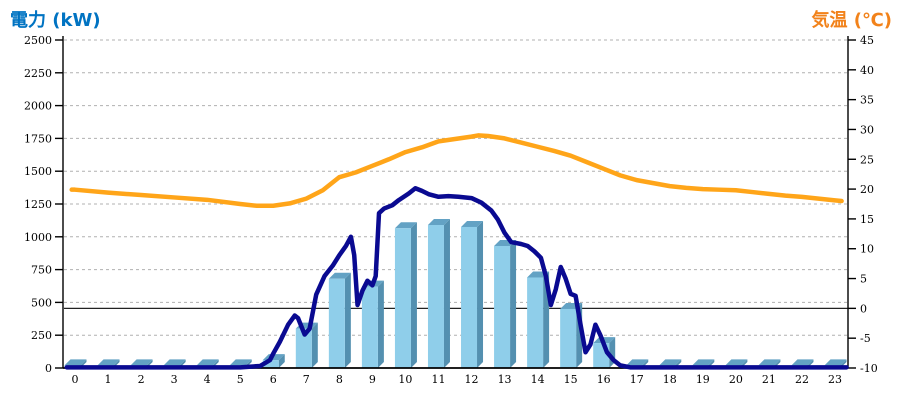 The image size is (900, 400). What do you see at coordinates (38, 237) in the screenshot?
I see `svg-text: 1000` at bounding box center [38, 237].